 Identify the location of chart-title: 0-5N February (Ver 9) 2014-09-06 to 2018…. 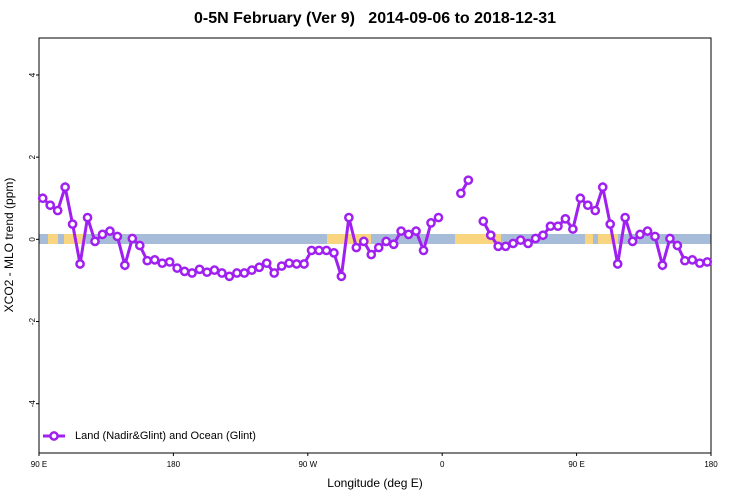
(375, 18).